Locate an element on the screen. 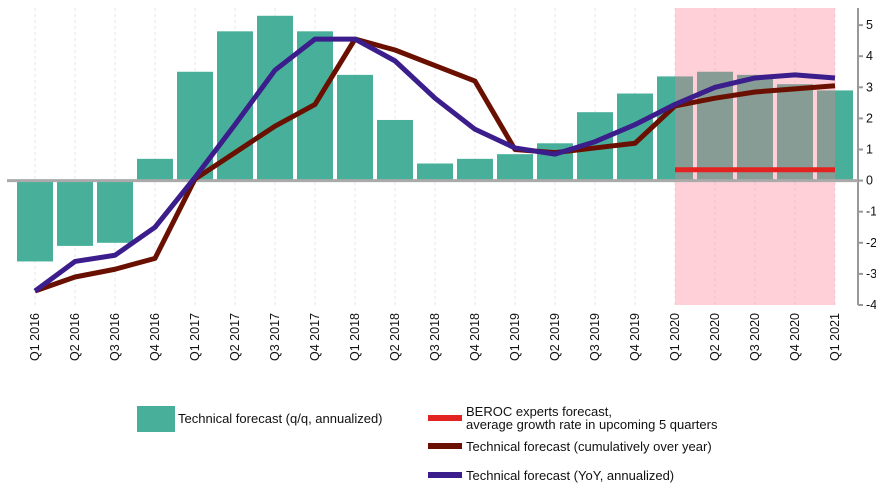  forecast-shade is located at coordinates (755, 156).